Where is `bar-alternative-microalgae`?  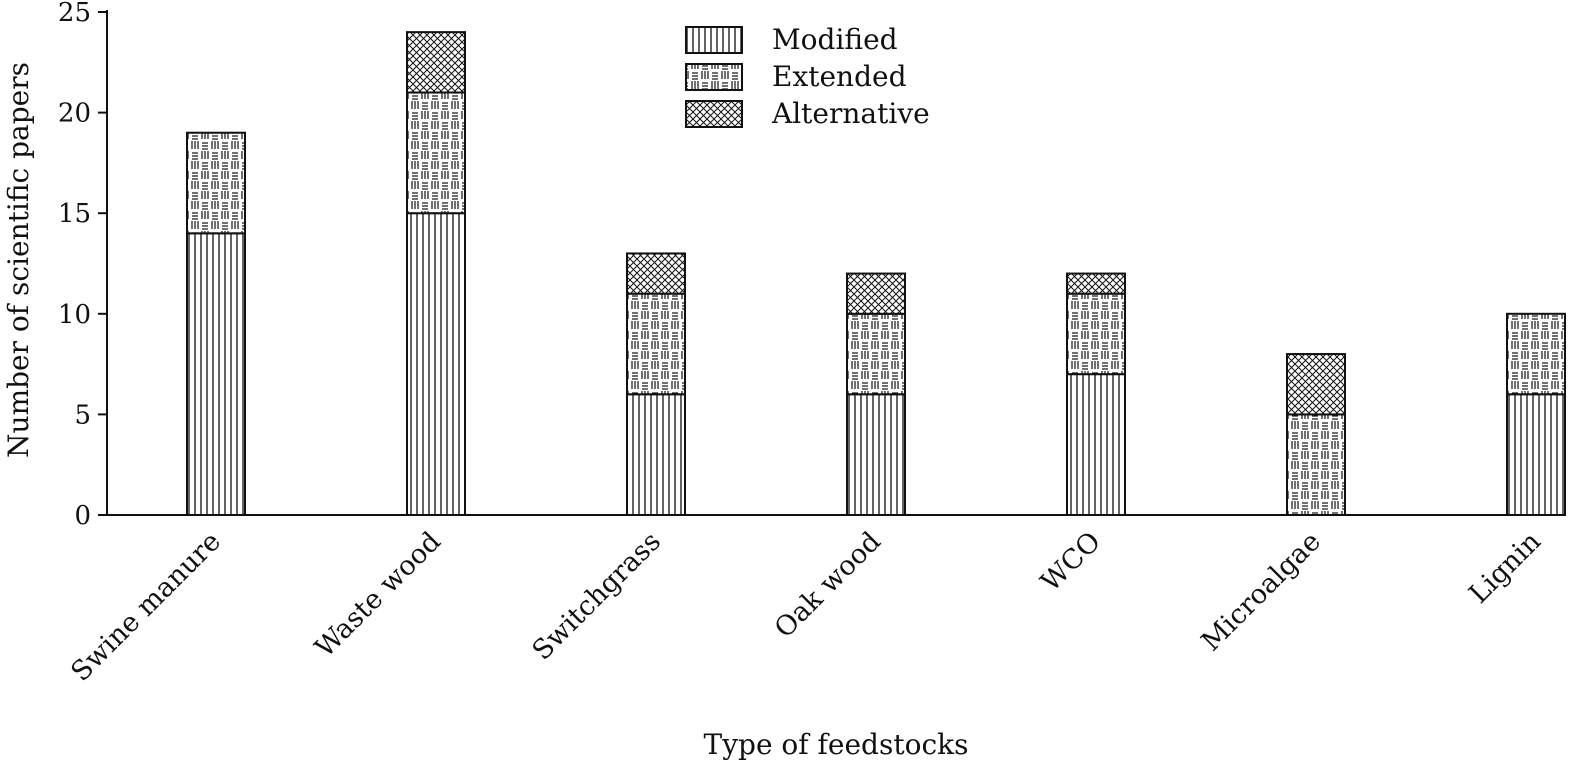
bar-alternative-microalgae is located at coordinates (1316, 384).